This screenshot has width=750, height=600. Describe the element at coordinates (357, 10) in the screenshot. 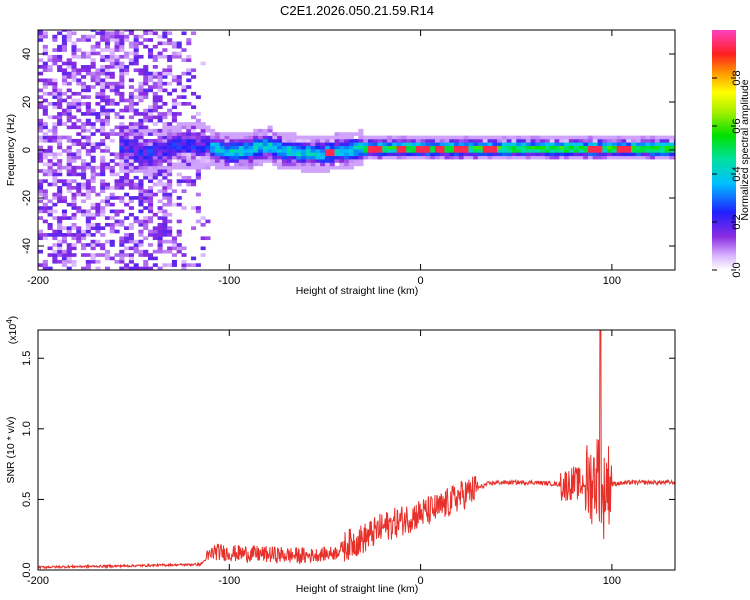

I see `chart-title: C2E1.2026.050.21.59.R14` at that location.